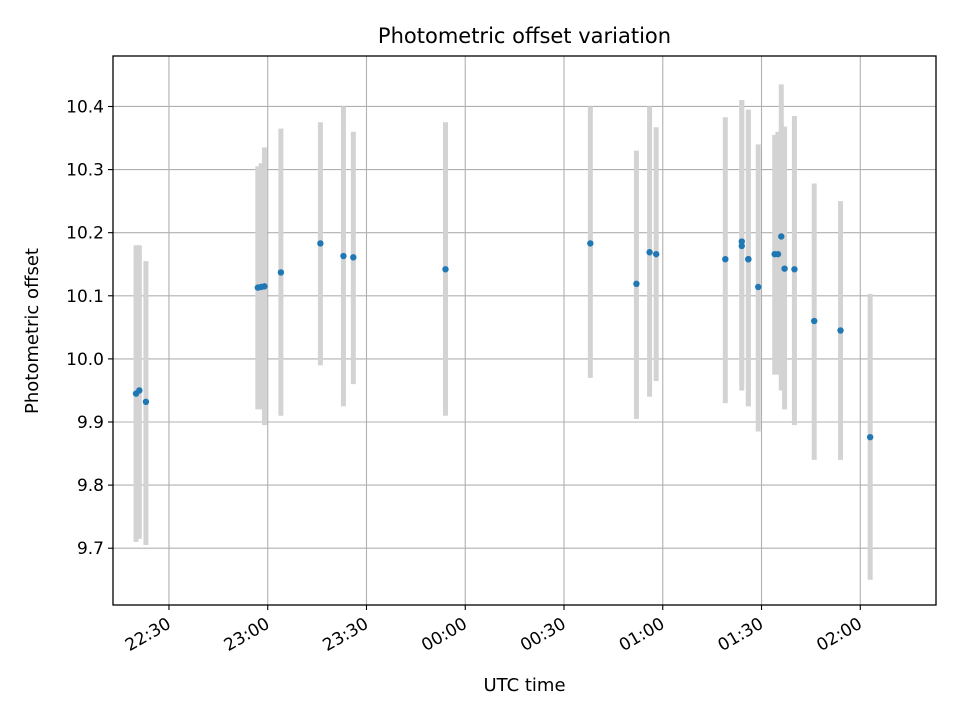 The image size is (960, 720). Describe the element at coordinates (85, 360) in the screenshot. I see `y-tick-label: 10.0` at that location.